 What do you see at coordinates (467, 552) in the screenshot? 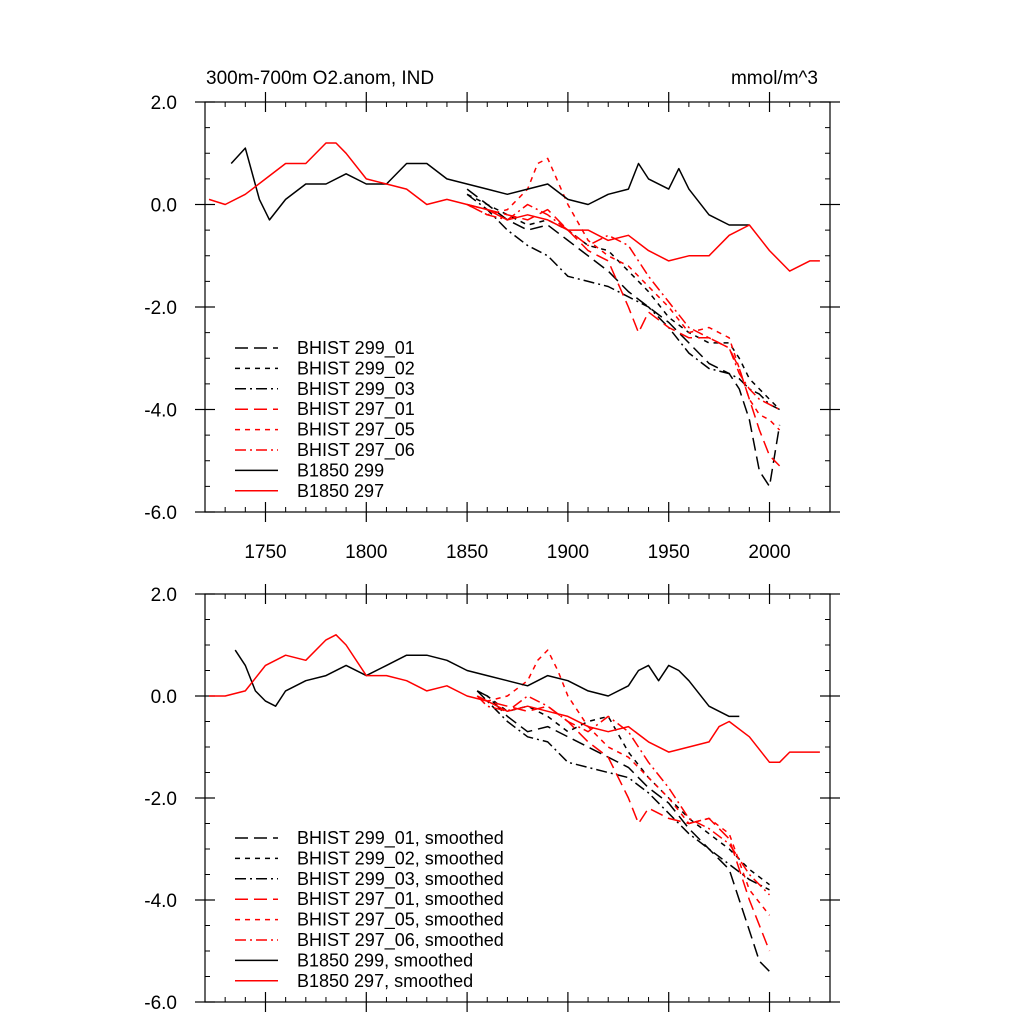
I see `x-tick-label: 1850` at bounding box center [467, 552].